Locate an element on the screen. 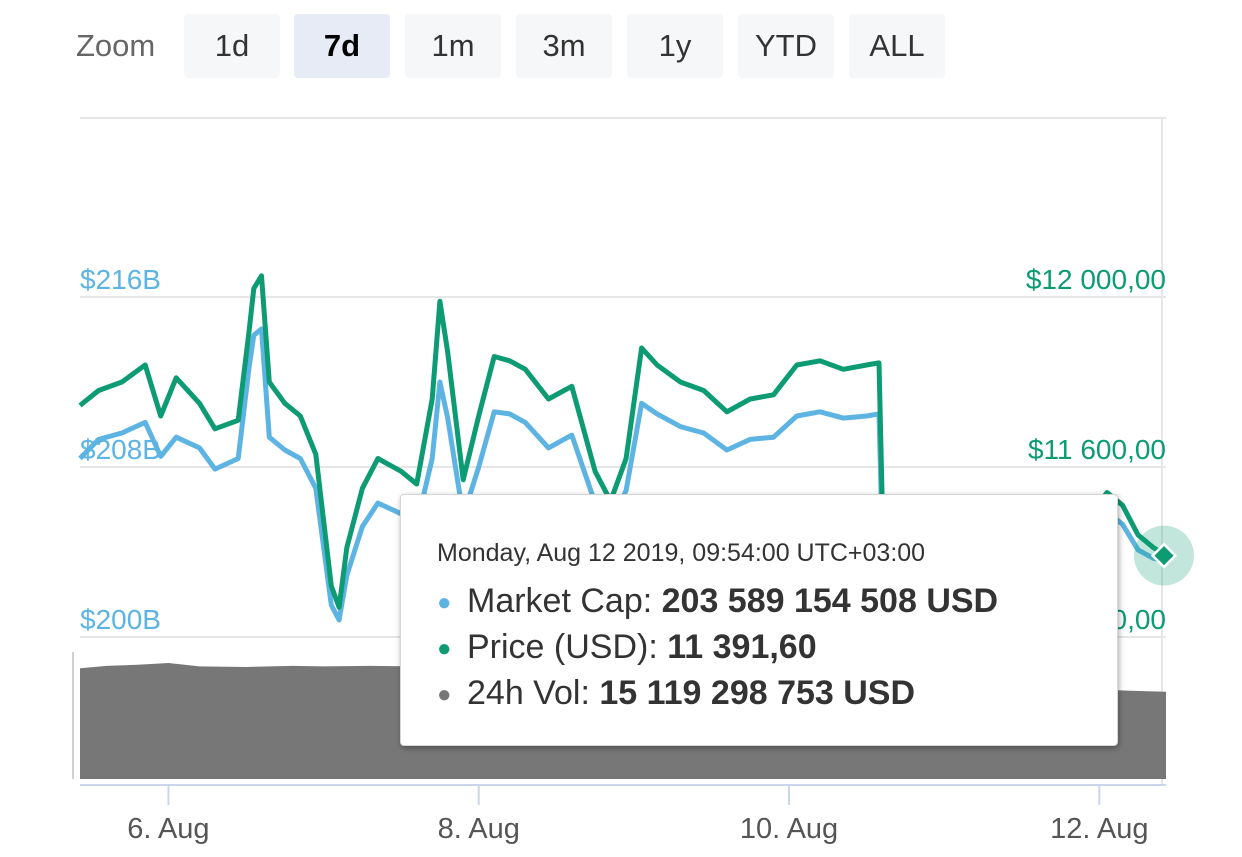  tooltip-row-volume: ● 24h Vol: 15 119 298 753 USD is located at coordinates (777, 693).